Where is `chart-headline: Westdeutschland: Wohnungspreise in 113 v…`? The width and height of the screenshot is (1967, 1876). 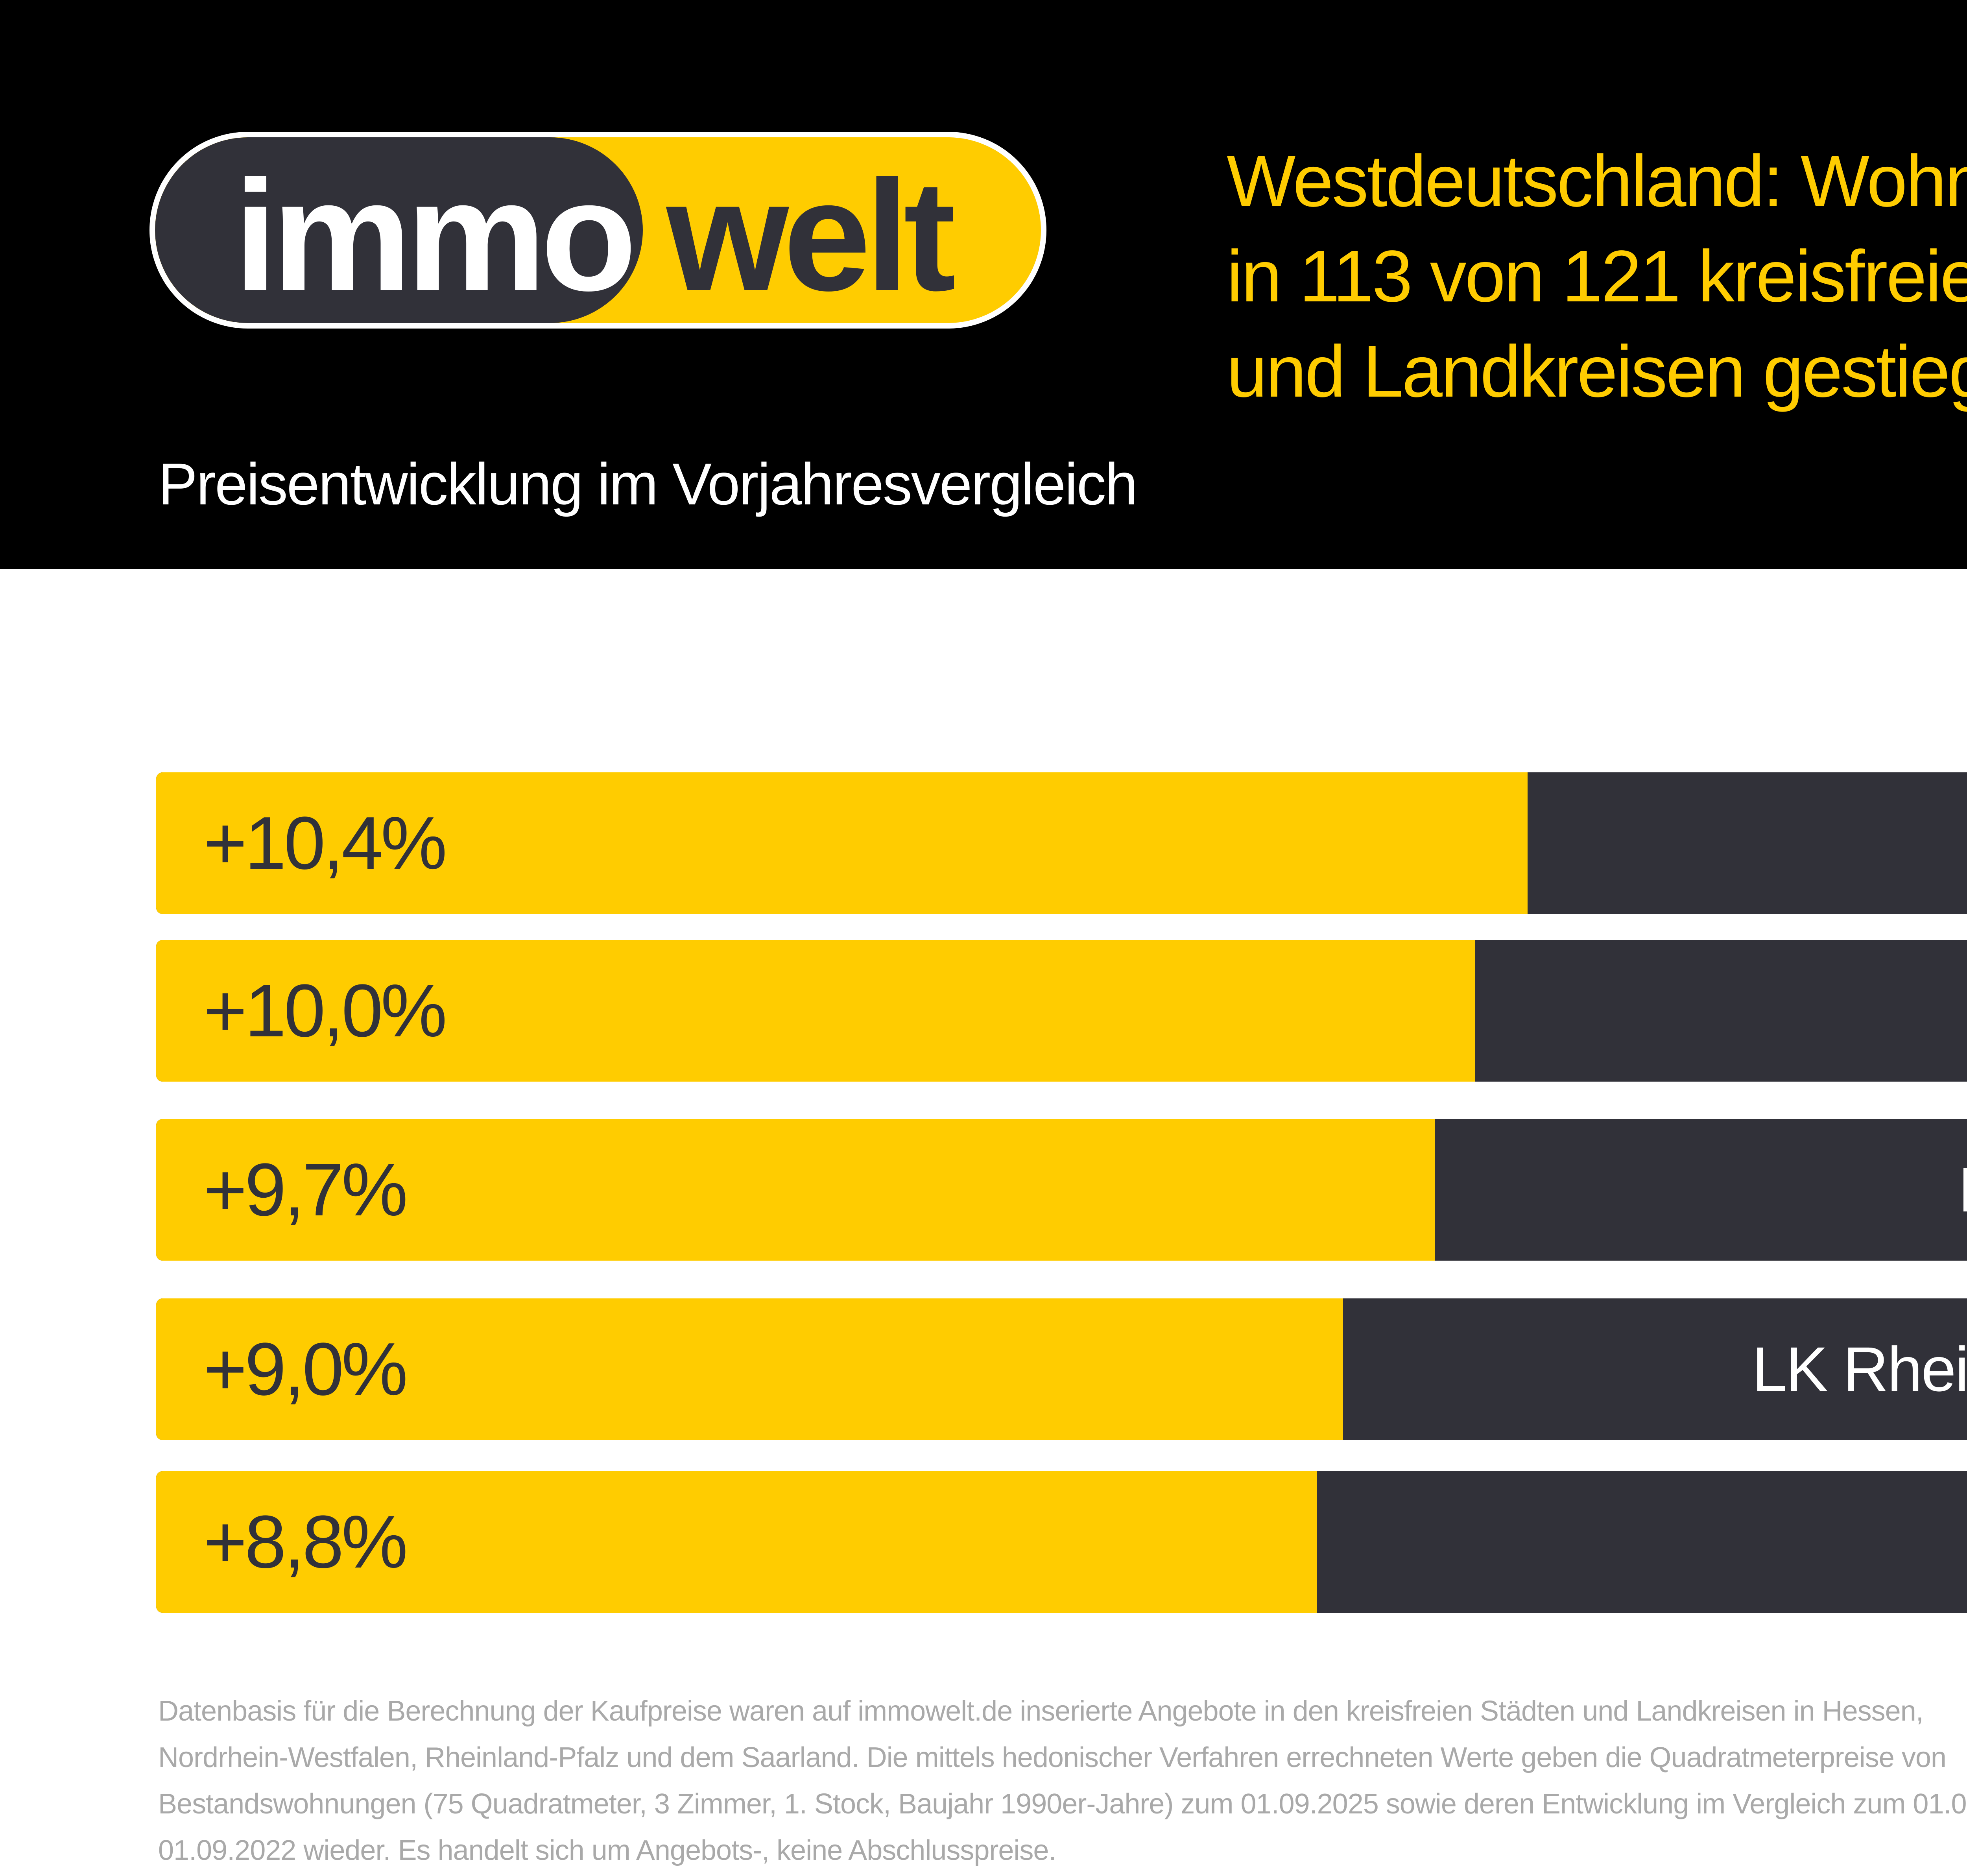 chart-headline: Westdeutschland: Wohnungspreise in 113 v… is located at coordinates (1597, 276).